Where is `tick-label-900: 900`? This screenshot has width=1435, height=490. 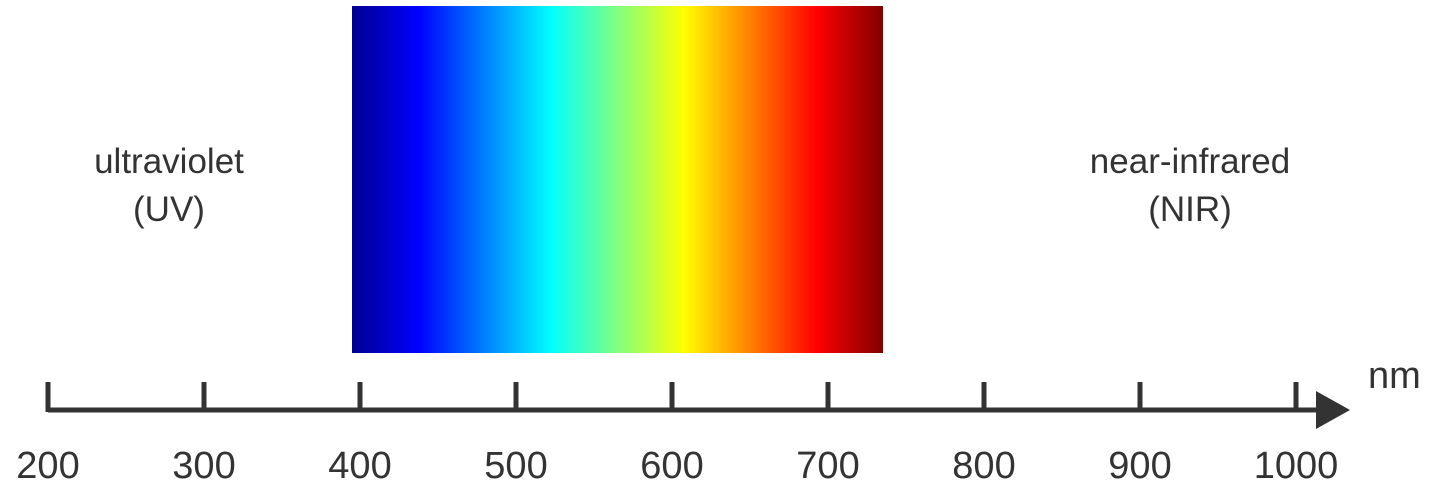
tick-label-900: 900 is located at coordinates (1139, 466).